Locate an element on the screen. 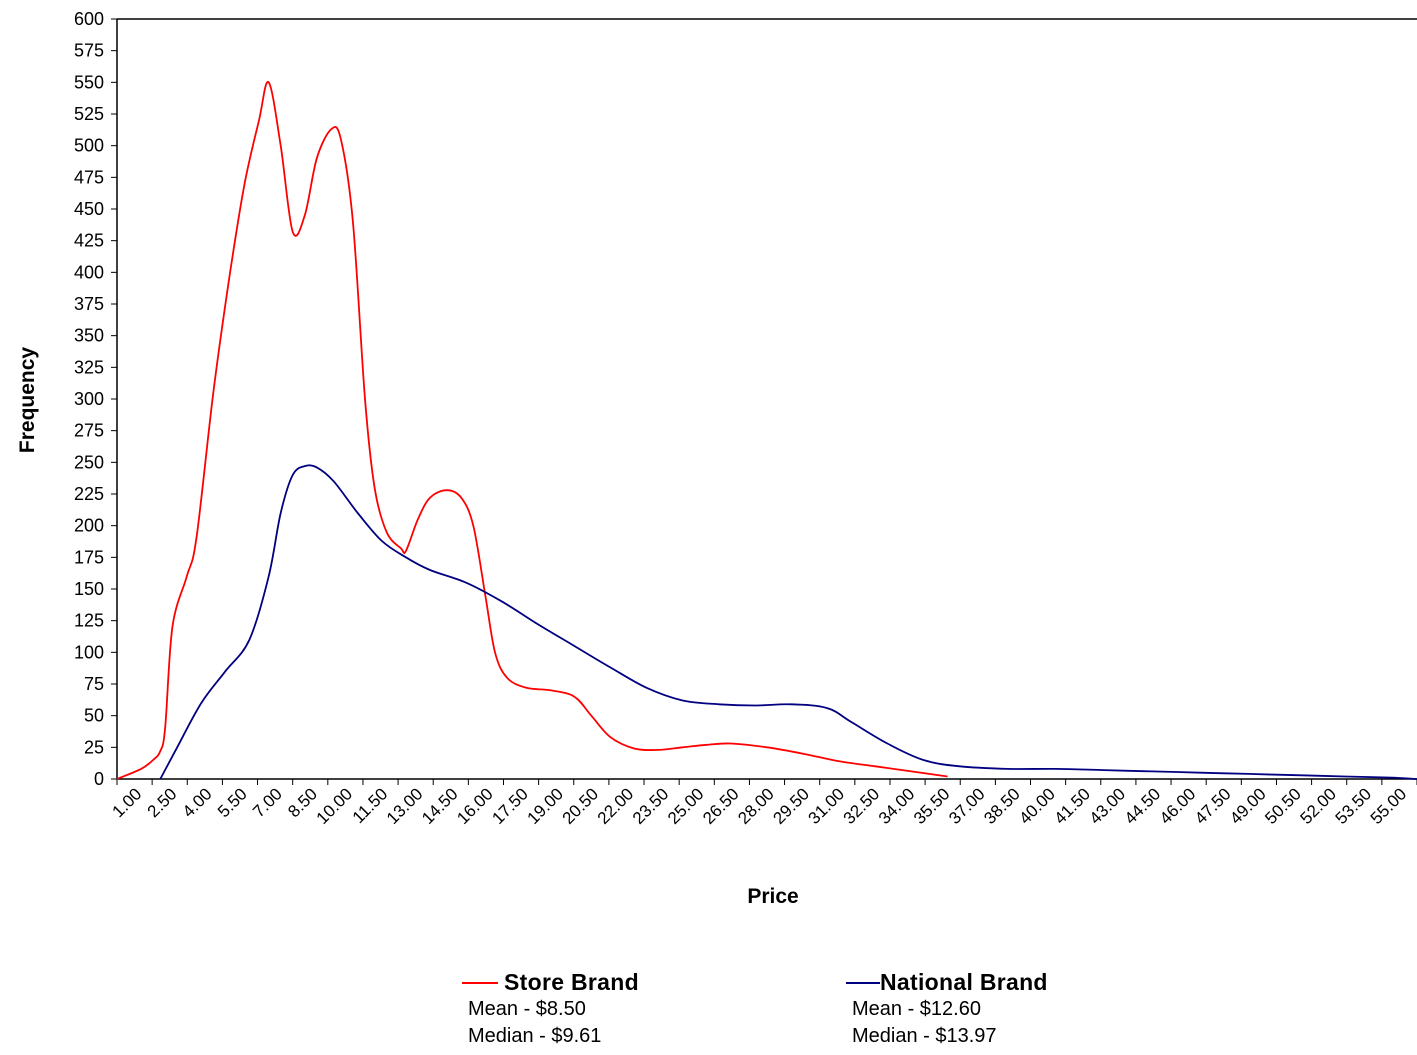 This screenshot has width=1417, height=1055. legend-store-brand: Store Brand Mean - $8.50 Median - $9.61 is located at coordinates (550, 1009).